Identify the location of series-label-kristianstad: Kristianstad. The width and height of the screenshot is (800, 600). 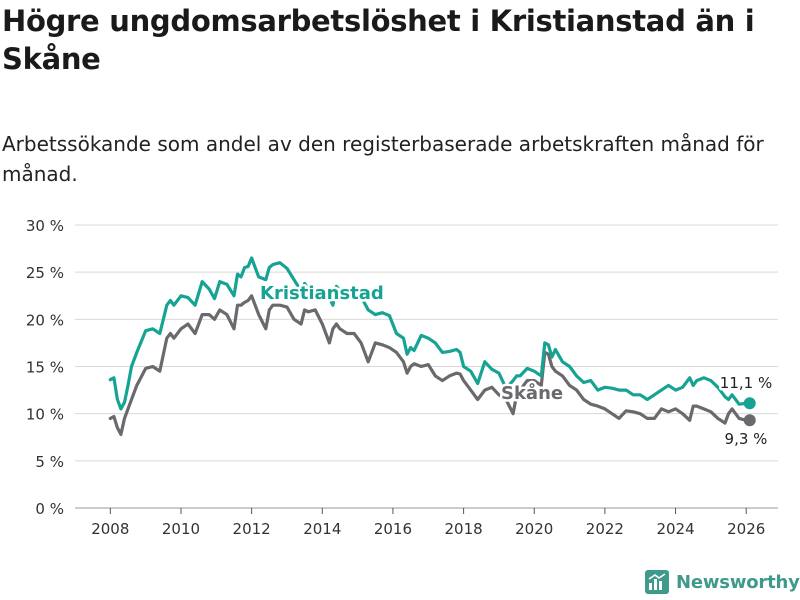
(322, 293).